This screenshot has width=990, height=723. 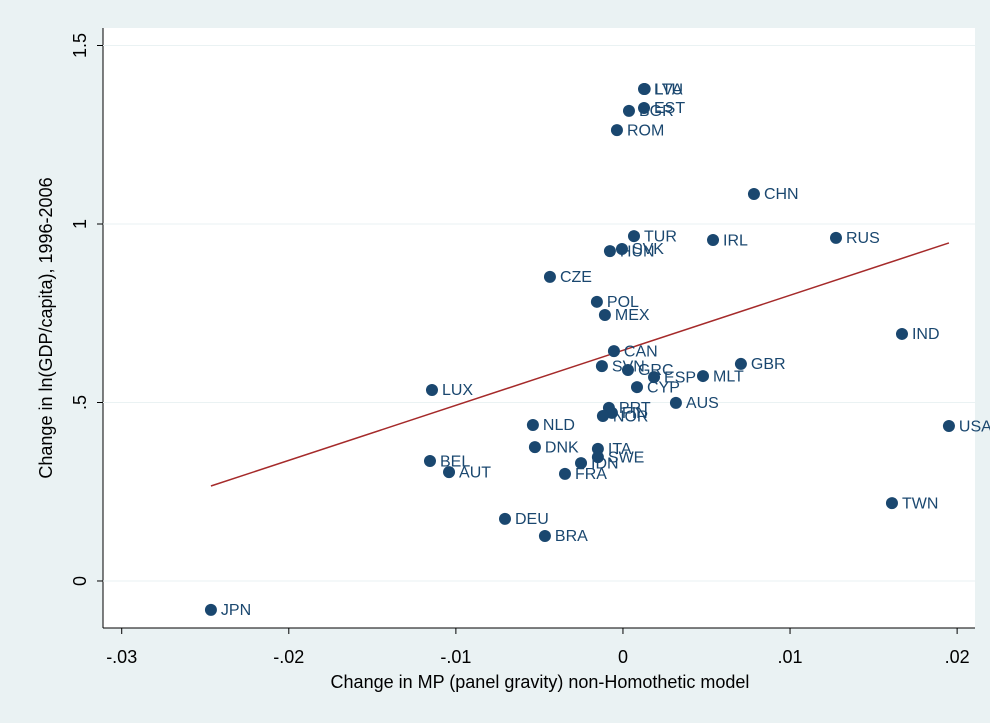 I want to click on point-label: TUR, so click(x=660, y=236).